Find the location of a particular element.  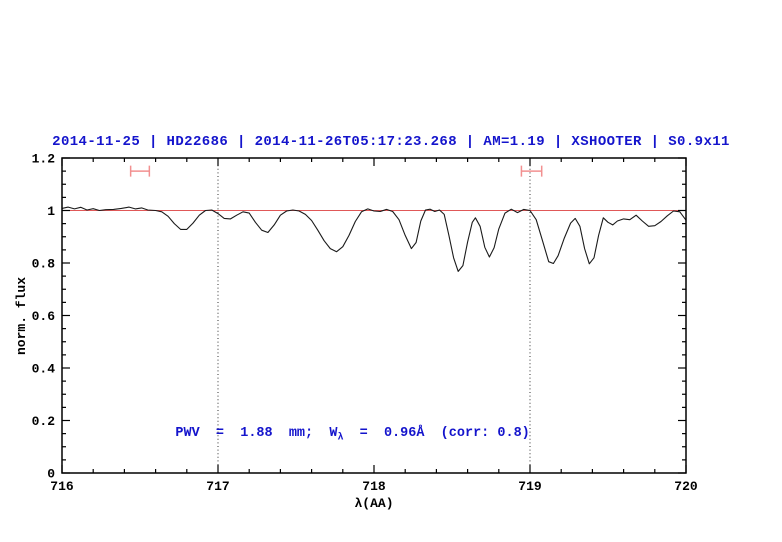

y-tick-label: 0 is located at coordinates (51, 474).